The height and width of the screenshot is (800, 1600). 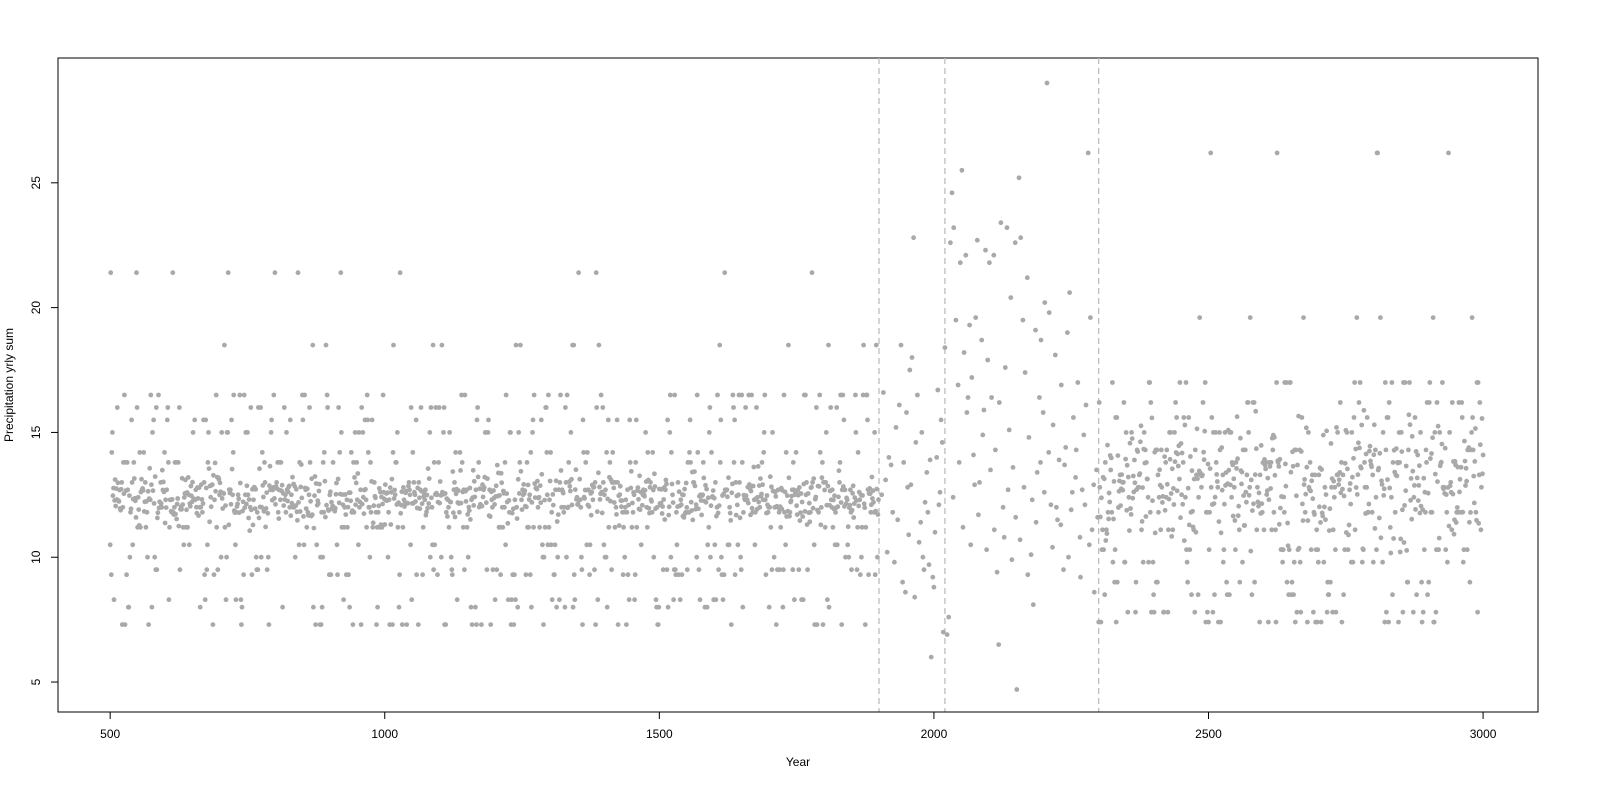 I want to click on y-axis-title: Precipitation yrly sum, so click(x=9, y=385).